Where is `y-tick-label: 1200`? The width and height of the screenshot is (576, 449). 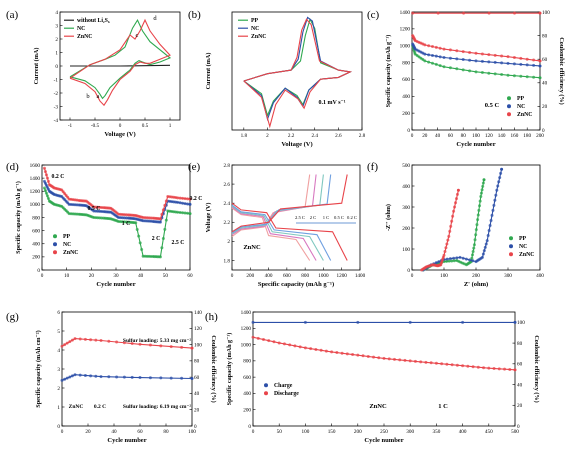
y-tick-label: 1200 is located at coordinates (246, 329).